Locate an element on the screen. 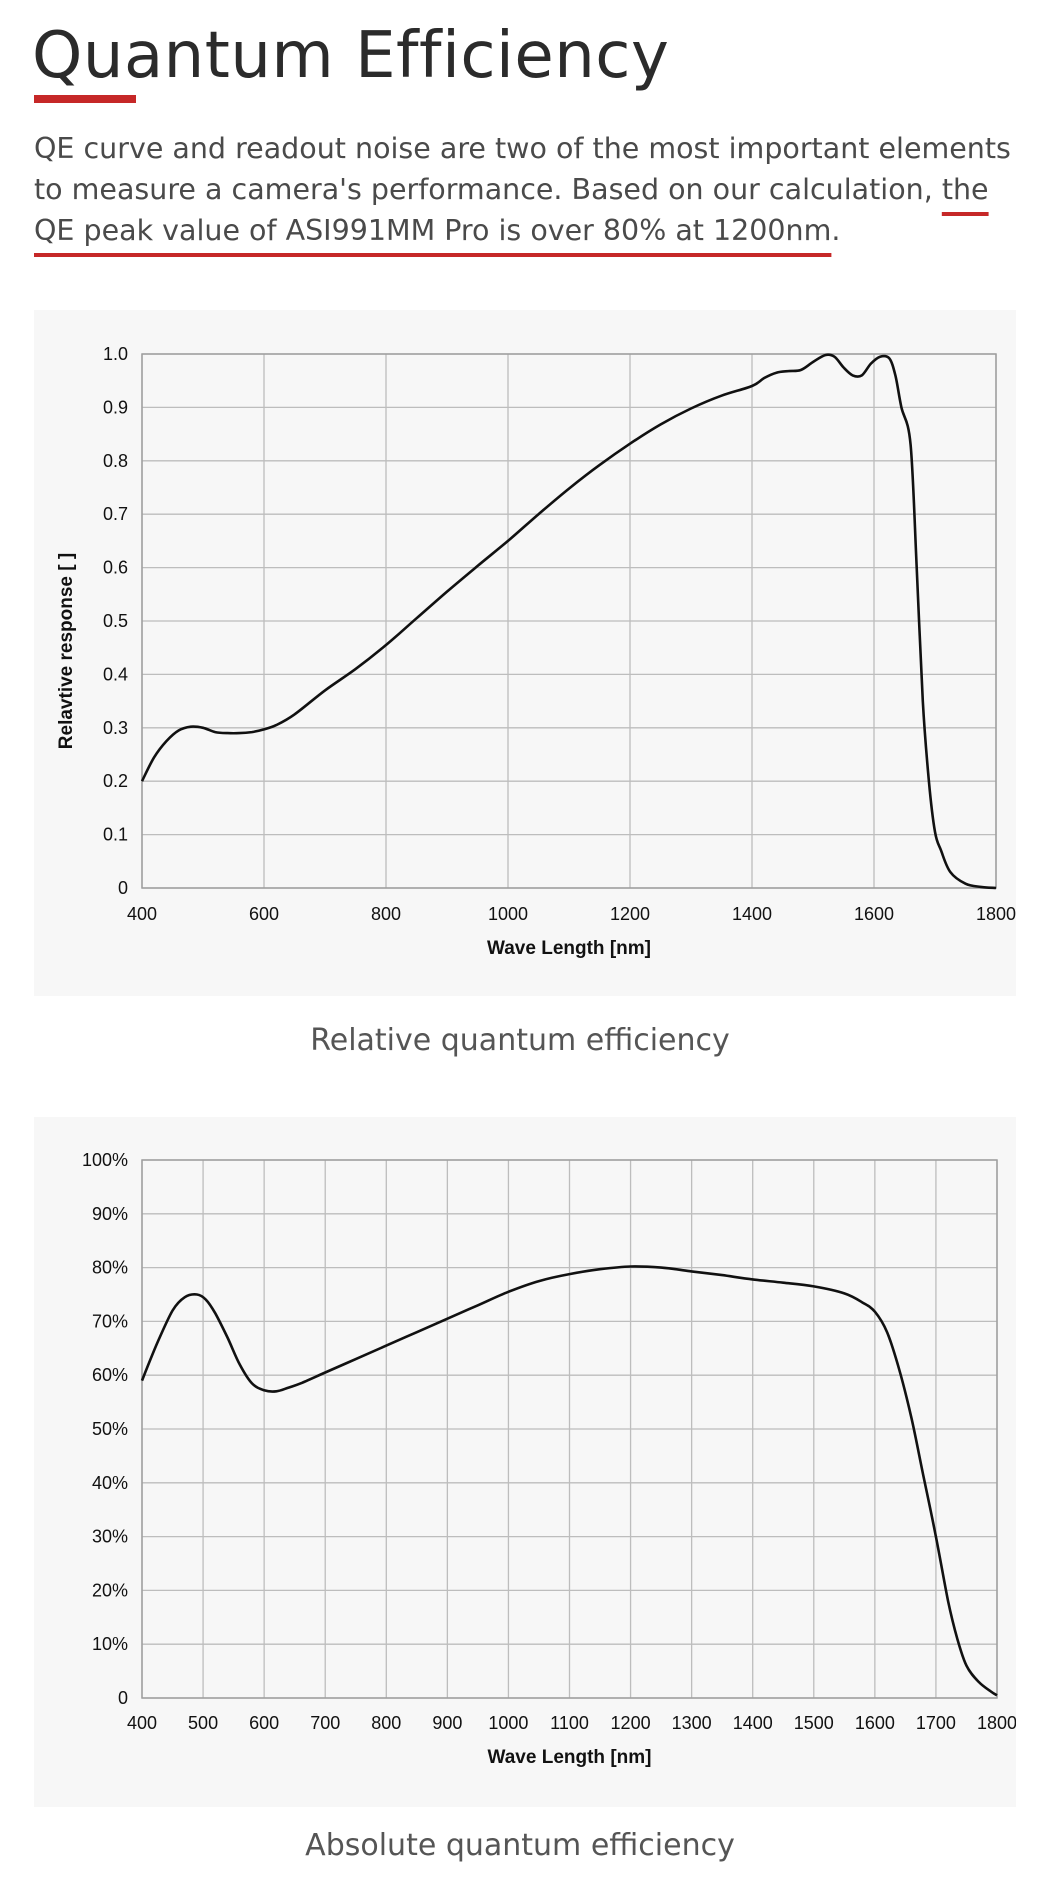 This screenshot has width=1040, height=1897. y-tick-label: 60% is located at coordinates (110, 1375).